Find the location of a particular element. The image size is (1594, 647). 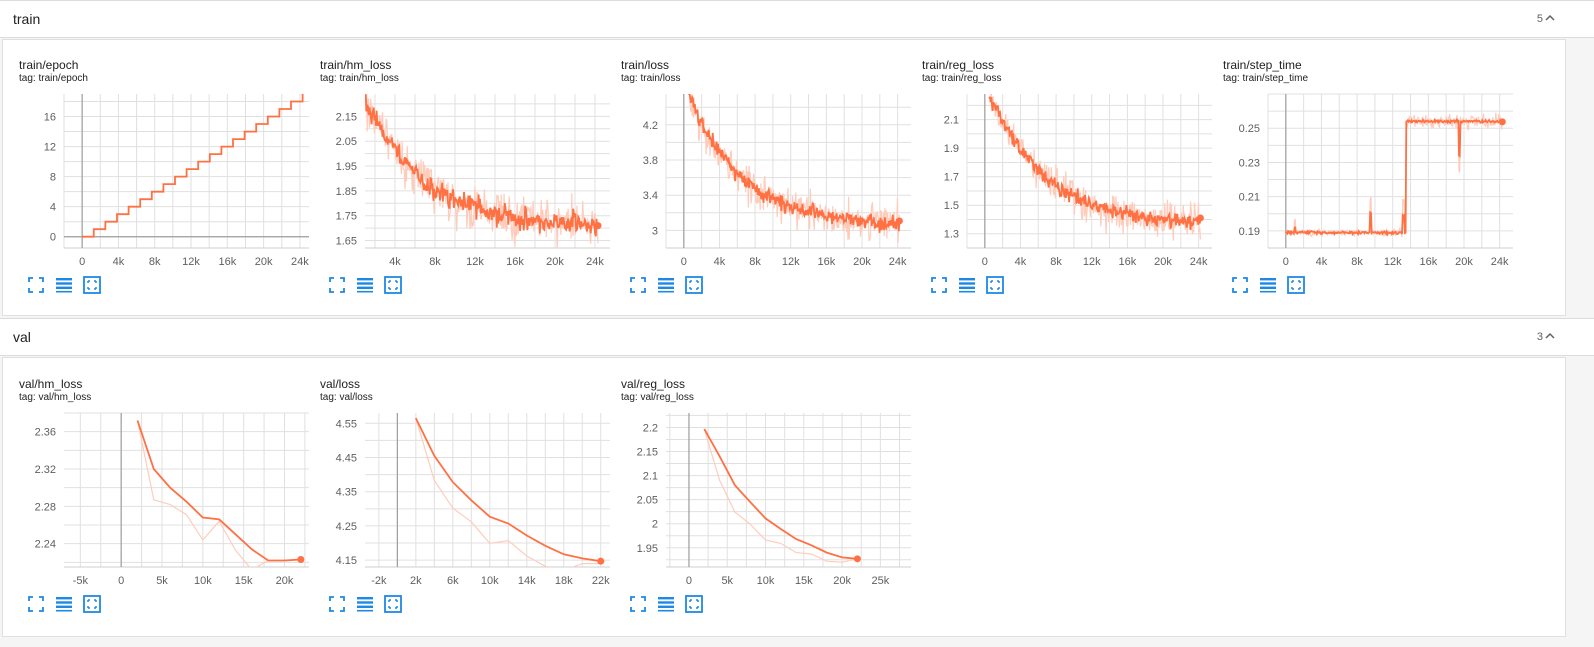

y-tick-label: 16 is located at coordinates (50, 118).